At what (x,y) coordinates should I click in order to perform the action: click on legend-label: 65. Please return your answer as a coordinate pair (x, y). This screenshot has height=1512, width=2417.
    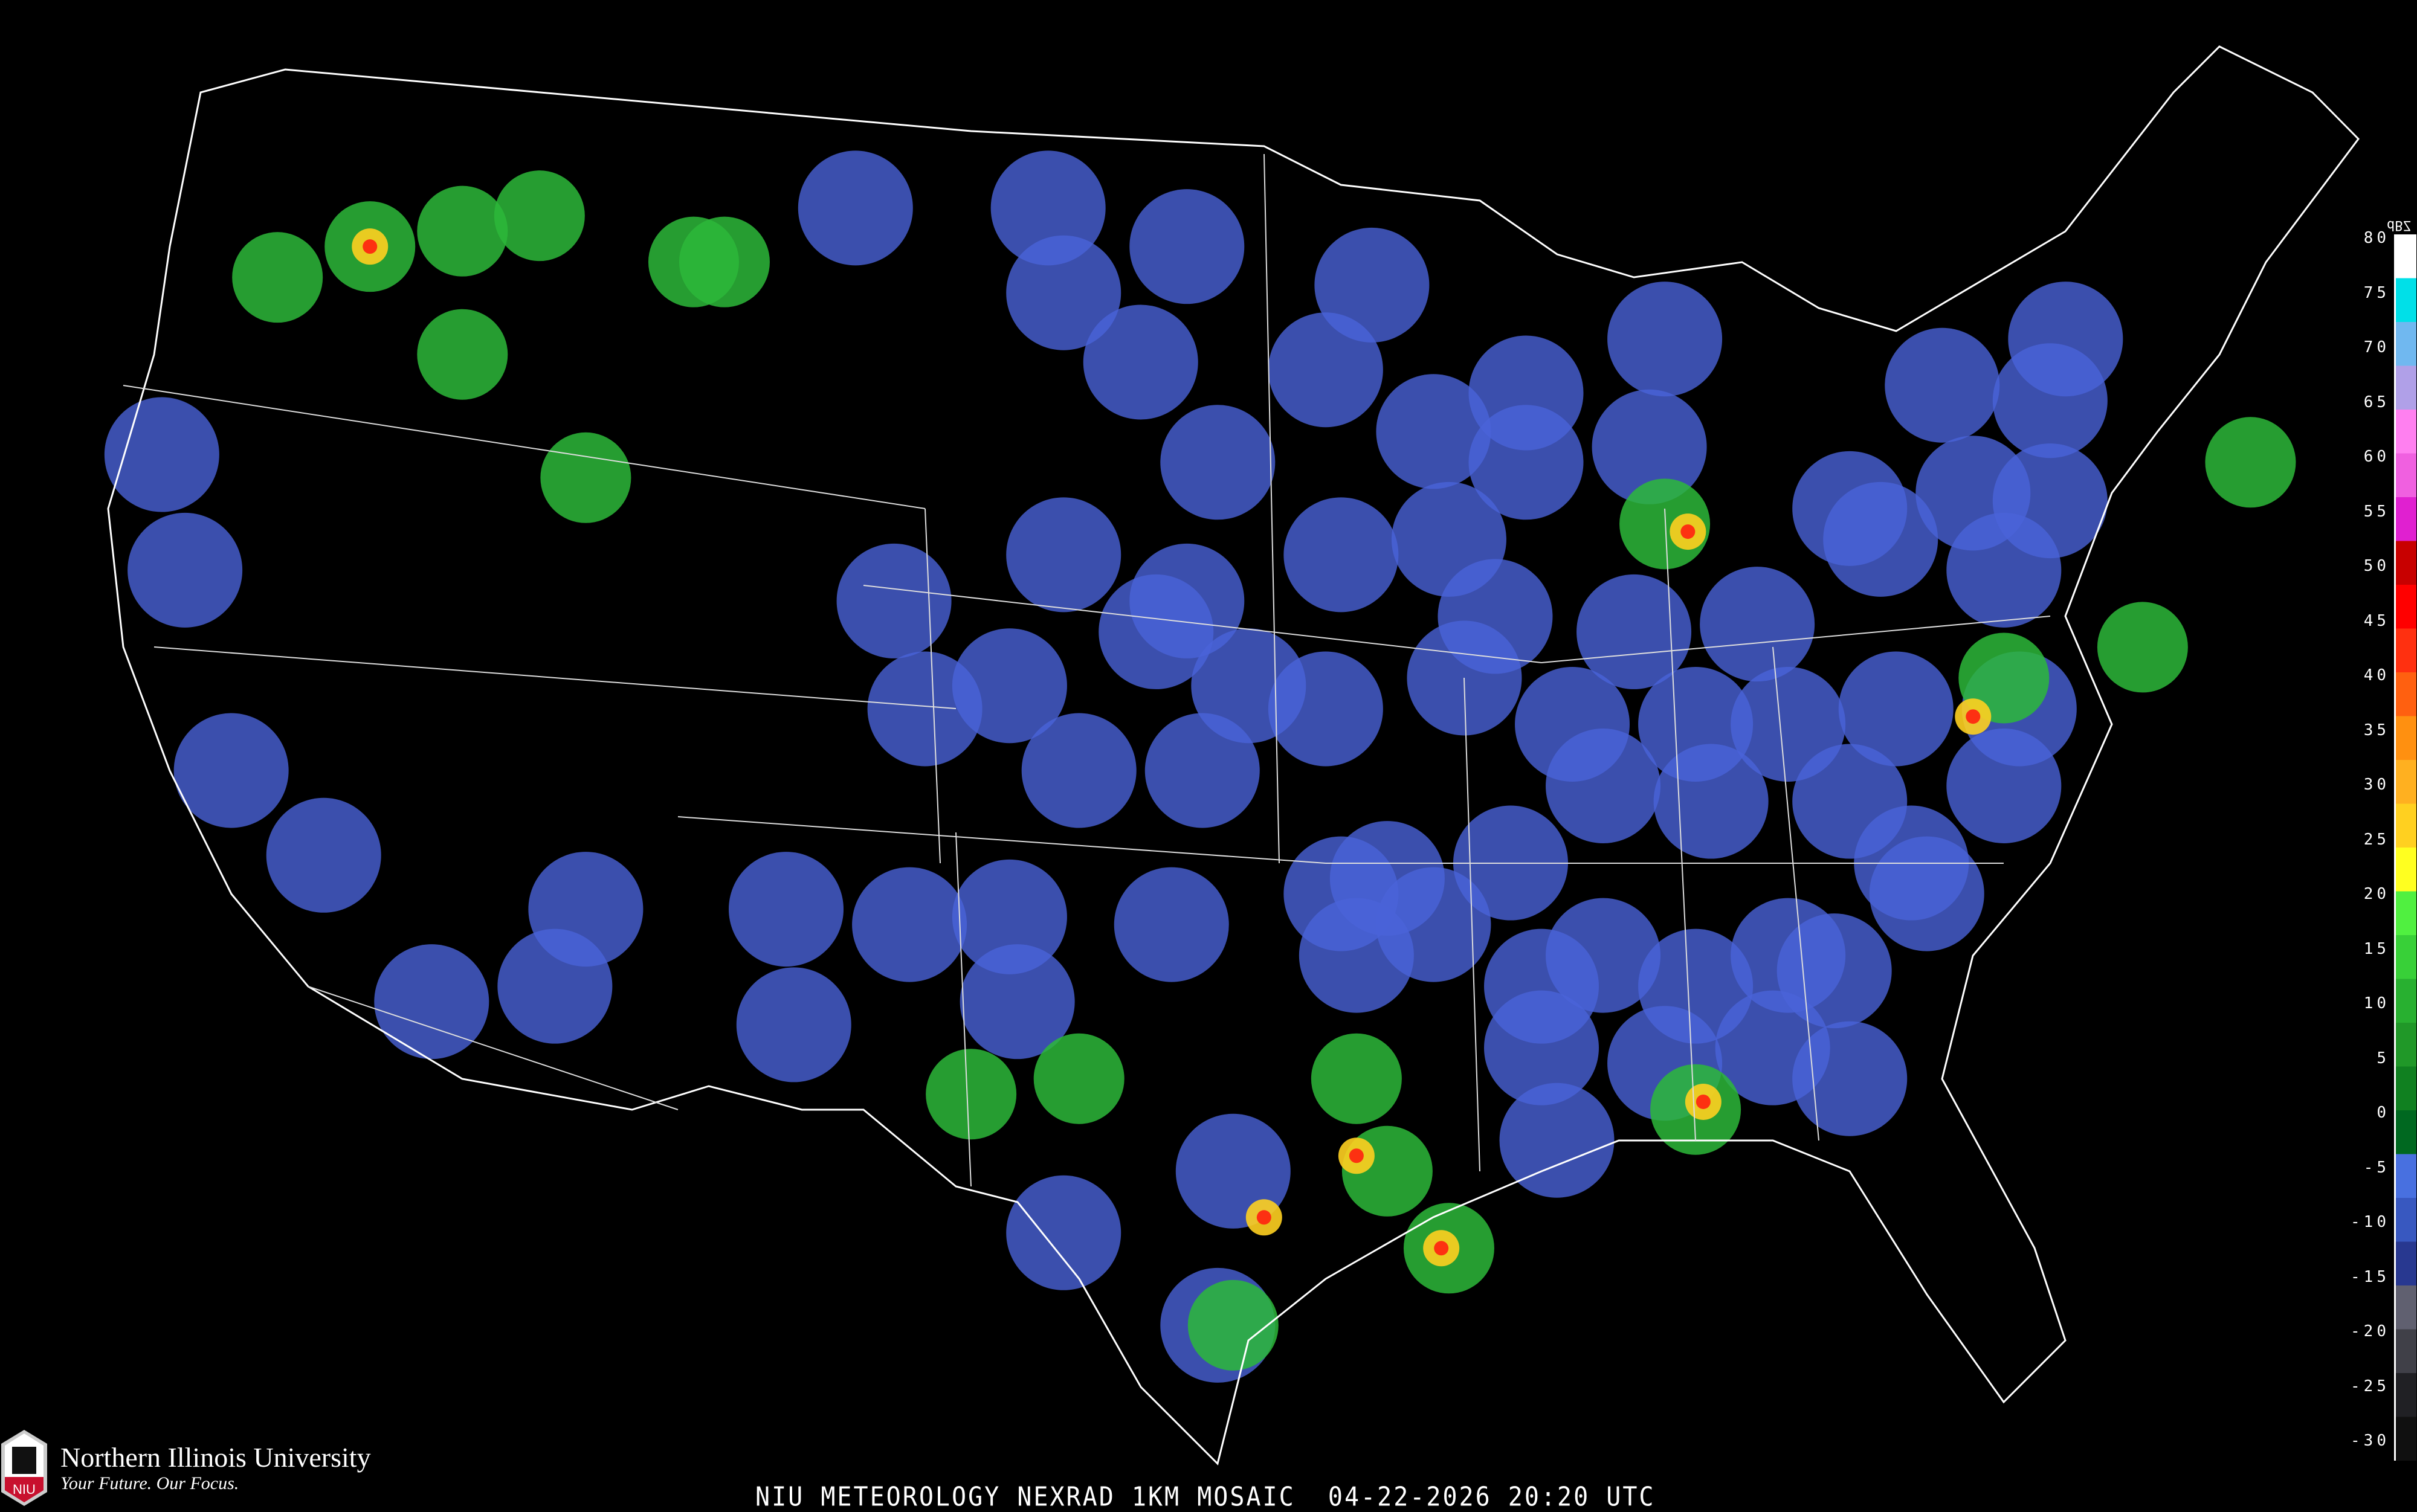
    Looking at the image, I should click on (2376, 402).